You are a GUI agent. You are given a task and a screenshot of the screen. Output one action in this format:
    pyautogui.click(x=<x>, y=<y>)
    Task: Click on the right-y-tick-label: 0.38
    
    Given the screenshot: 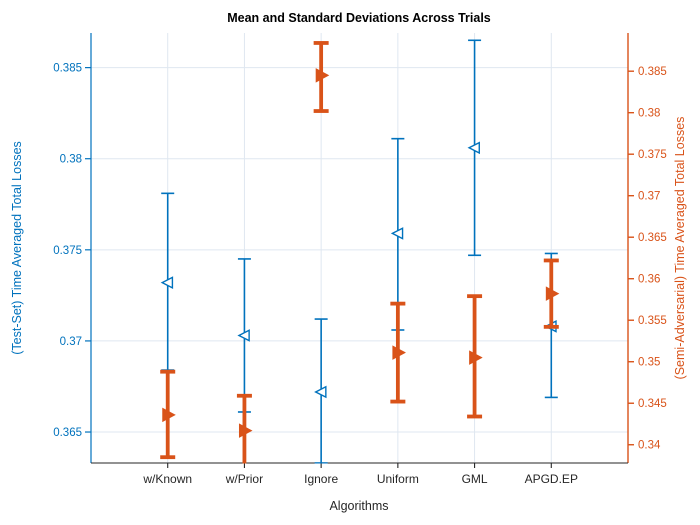 What is the action you would take?
    pyautogui.click(x=649, y=114)
    